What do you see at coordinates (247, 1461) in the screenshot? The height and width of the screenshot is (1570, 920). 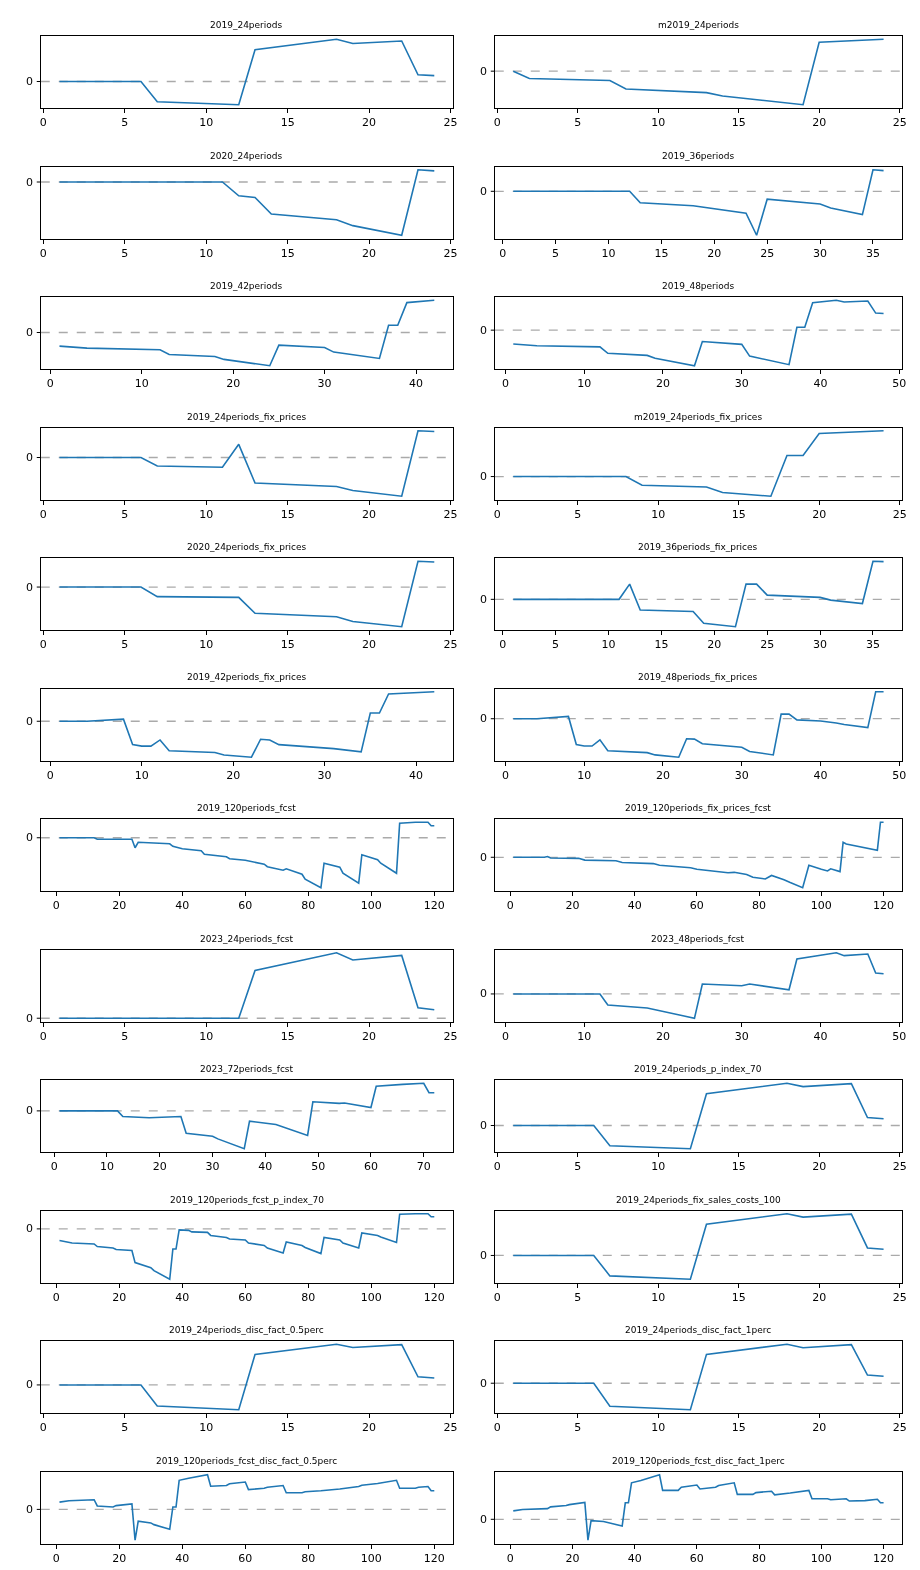 I see `chart-title: 2019_120periods_fcst_disc_fact_0.5perc` at bounding box center [247, 1461].